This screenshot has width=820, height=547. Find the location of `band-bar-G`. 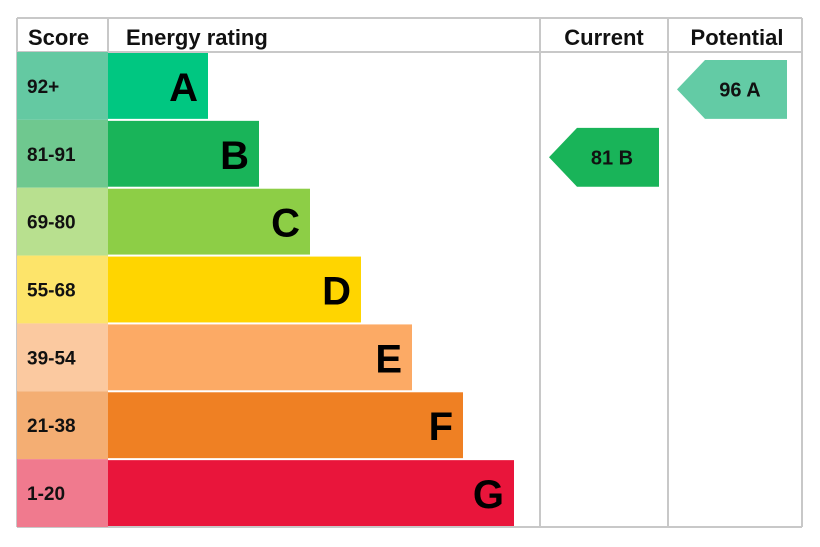

band-bar-G is located at coordinates (311, 493).